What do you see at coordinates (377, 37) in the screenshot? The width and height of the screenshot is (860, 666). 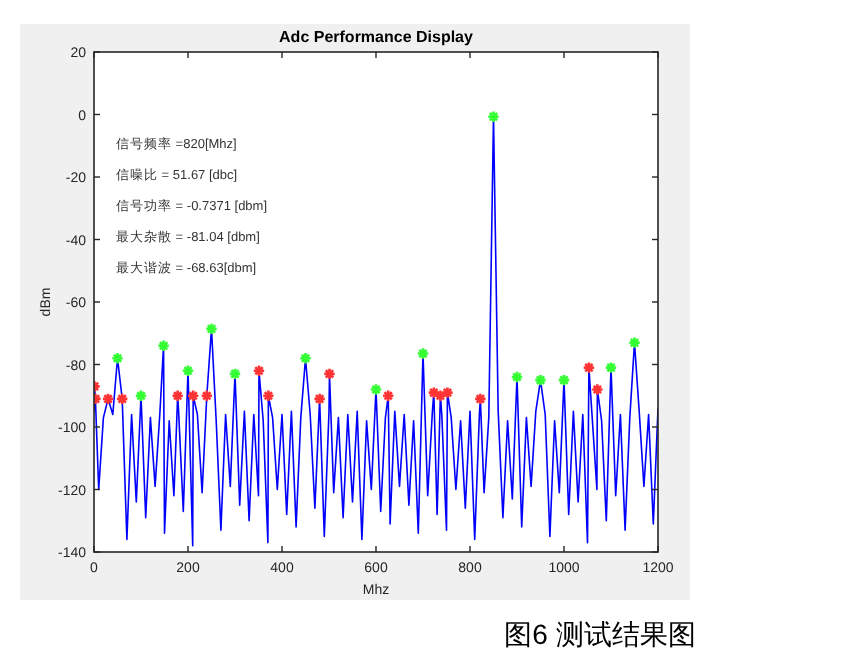 I see `chart-title: Adc Performance Display` at bounding box center [377, 37].